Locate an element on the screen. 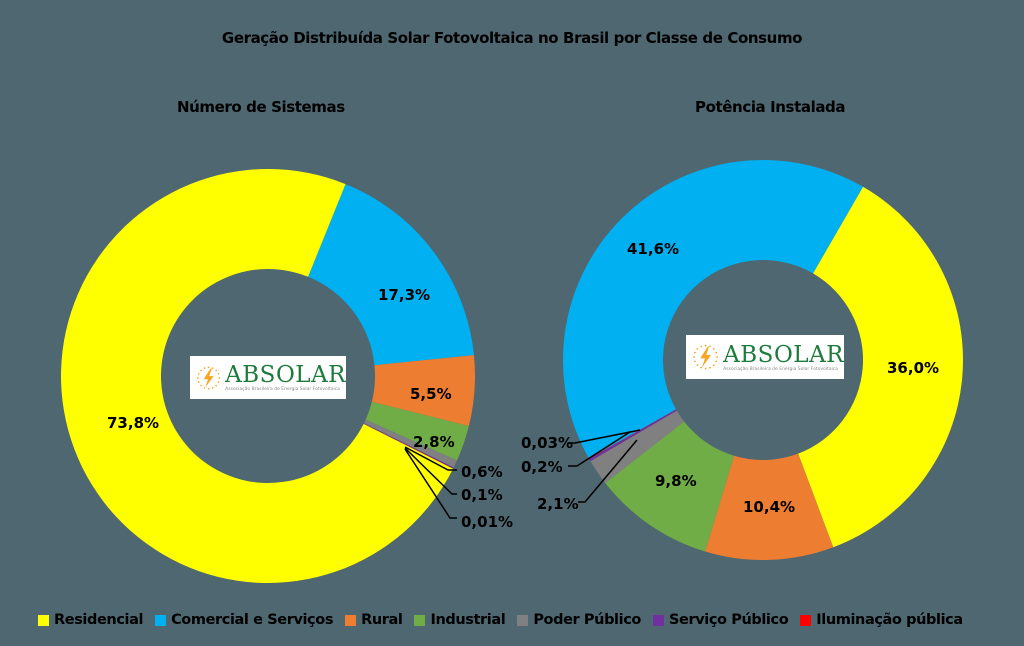  slice-iluminação-pública is located at coordinates (632, 434).